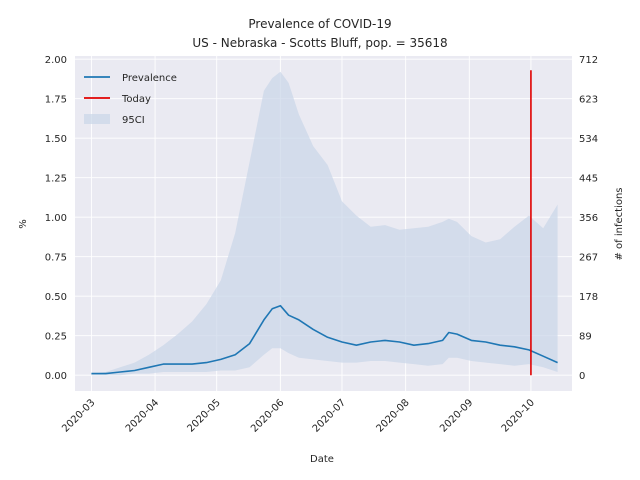 This screenshot has width=640, height=480. What do you see at coordinates (56, 139) in the screenshot?
I see `y-tick-label: 1.50` at bounding box center [56, 139].